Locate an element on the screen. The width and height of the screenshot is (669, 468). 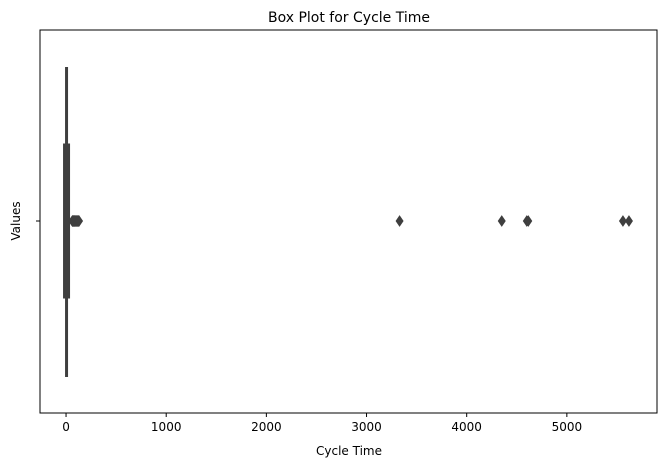
x-axis-ticks: 0 1000 2000 3000 4000 5000 is located at coordinates (322, 423).